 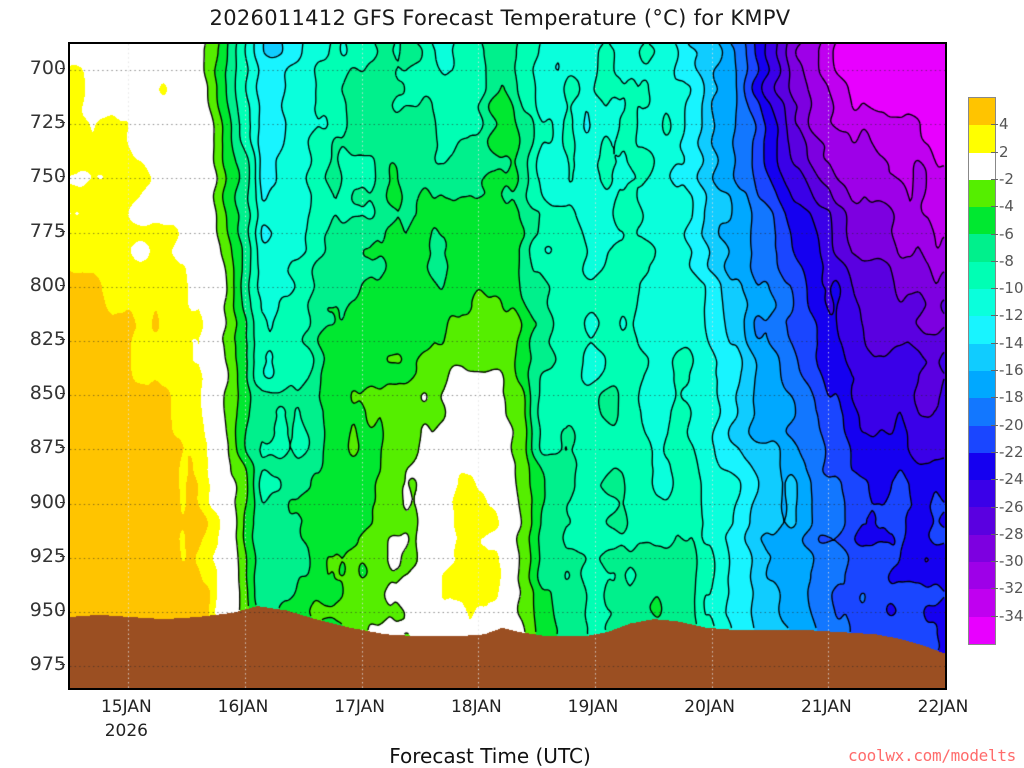 I want to click on colorbar-tick-label: -34, so click(x=1011, y=615).